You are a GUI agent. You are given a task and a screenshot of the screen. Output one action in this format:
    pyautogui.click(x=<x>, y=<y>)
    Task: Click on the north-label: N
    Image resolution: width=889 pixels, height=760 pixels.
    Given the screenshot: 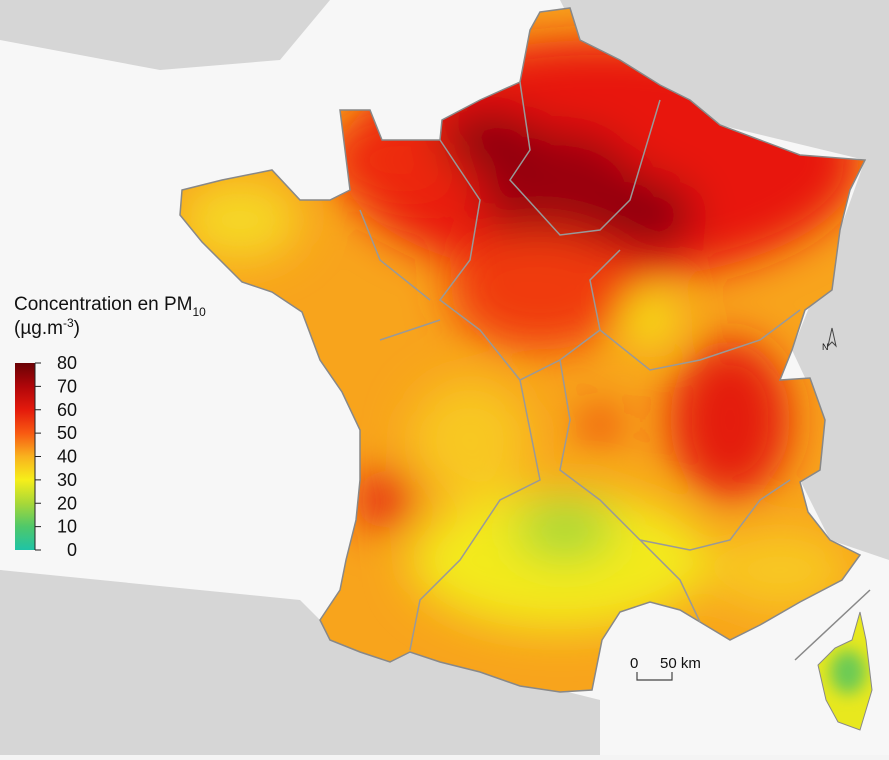 What is the action you would take?
    pyautogui.click(x=825, y=347)
    